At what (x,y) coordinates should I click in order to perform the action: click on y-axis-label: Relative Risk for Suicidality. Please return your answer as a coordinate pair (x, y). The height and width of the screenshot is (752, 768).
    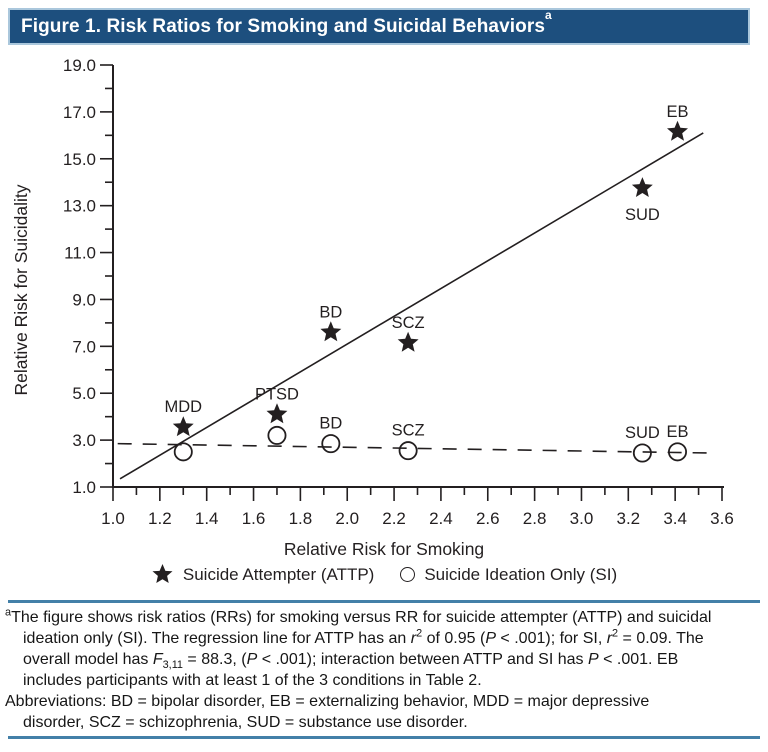
    Looking at the image, I should click on (21, 289).